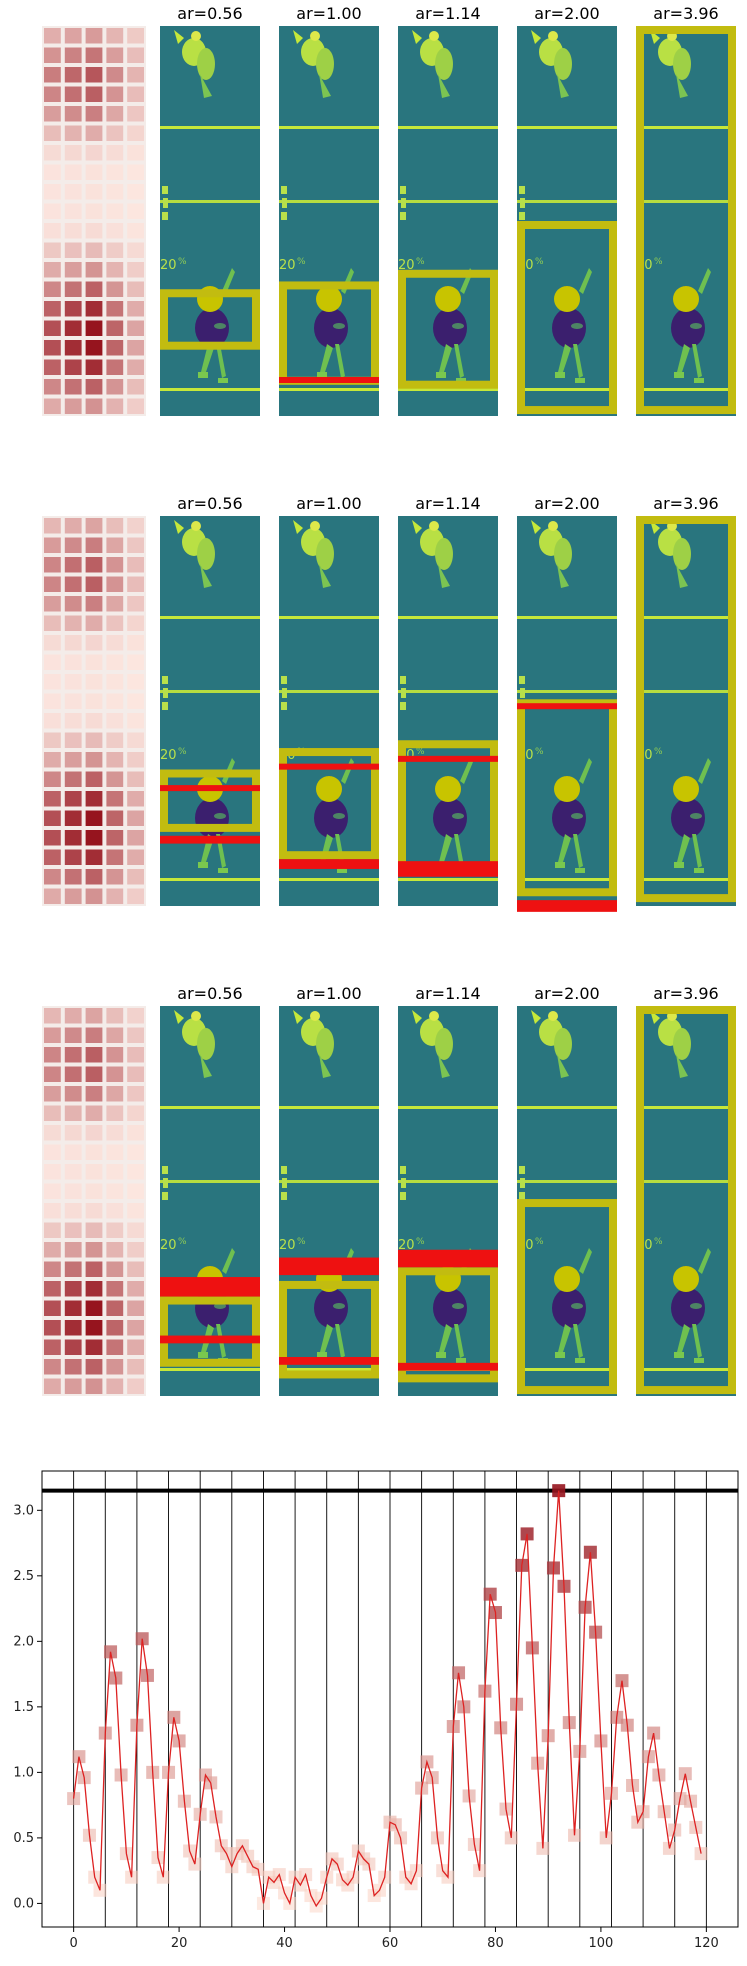 The image size is (747, 1966). I want to click on frame-panel: ar=3.96, so click(686, 210).